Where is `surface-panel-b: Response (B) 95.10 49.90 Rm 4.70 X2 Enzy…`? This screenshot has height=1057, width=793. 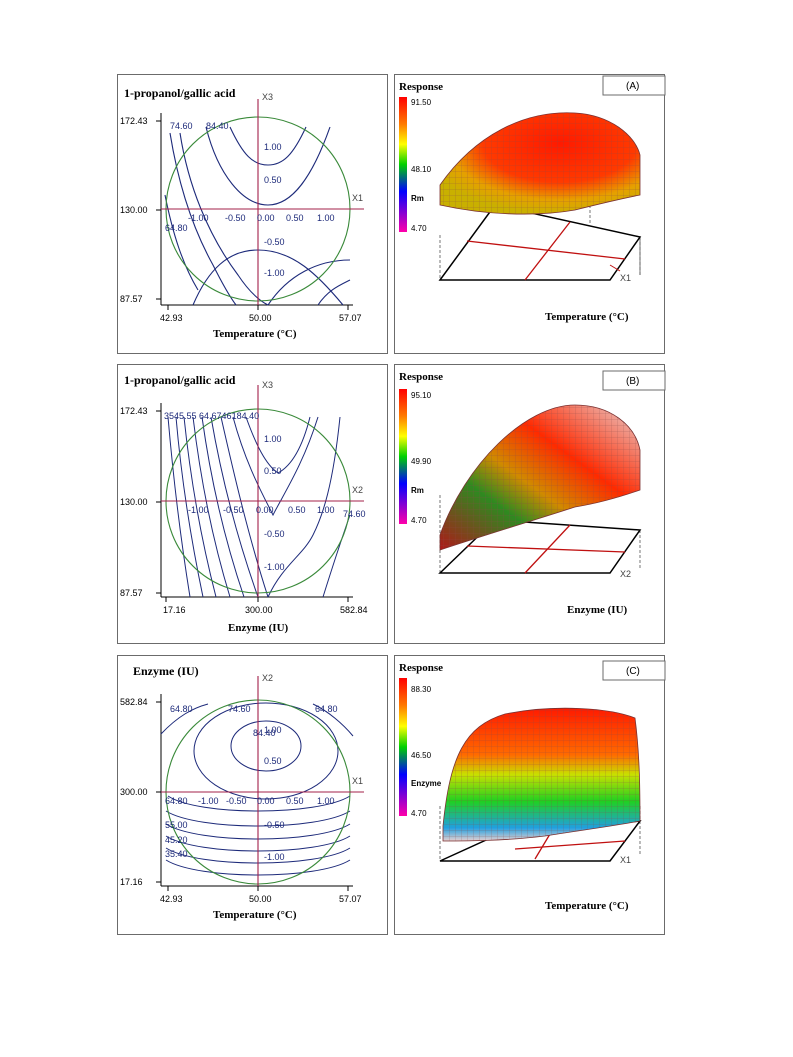 surface-panel-b: Response (B) 95.10 49.90 Rm 4.70 X2 Enzy… is located at coordinates (530, 504).